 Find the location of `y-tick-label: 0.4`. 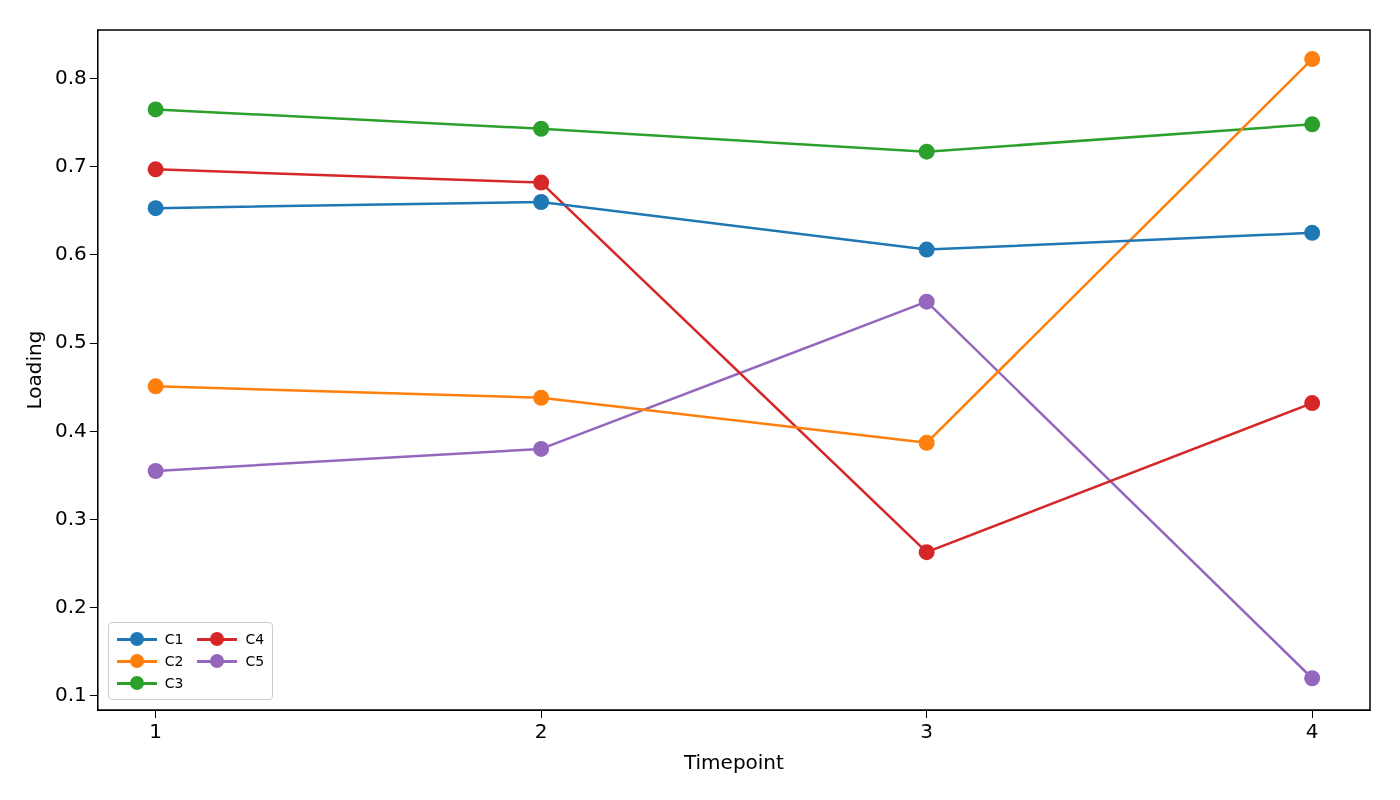

y-tick-label: 0.4 is located at coordinates (70, 429).